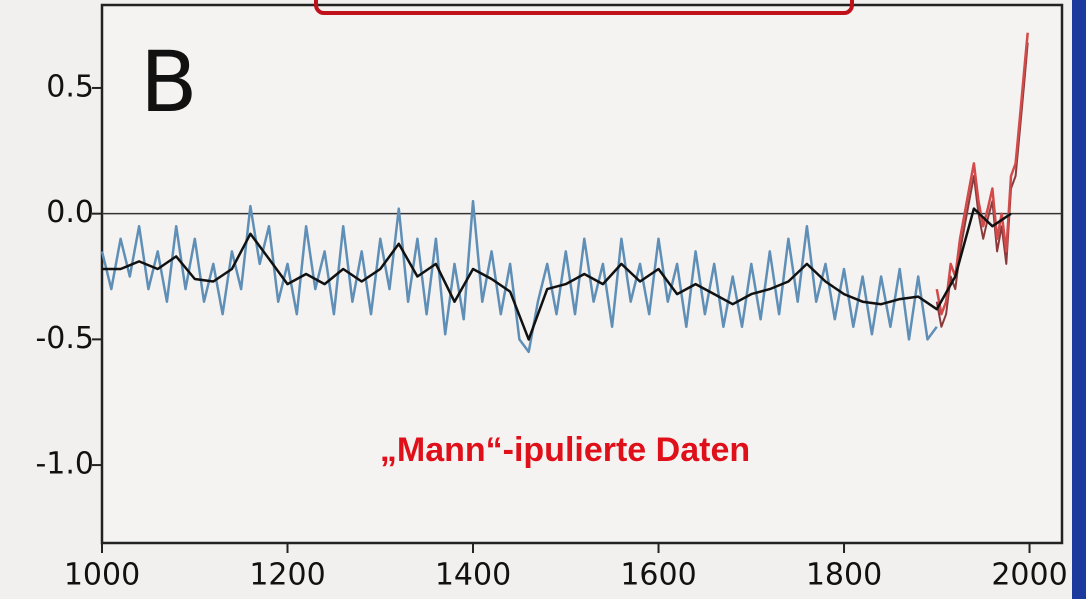  I want to click on x-tick-label: 1800, so click(844, 575).